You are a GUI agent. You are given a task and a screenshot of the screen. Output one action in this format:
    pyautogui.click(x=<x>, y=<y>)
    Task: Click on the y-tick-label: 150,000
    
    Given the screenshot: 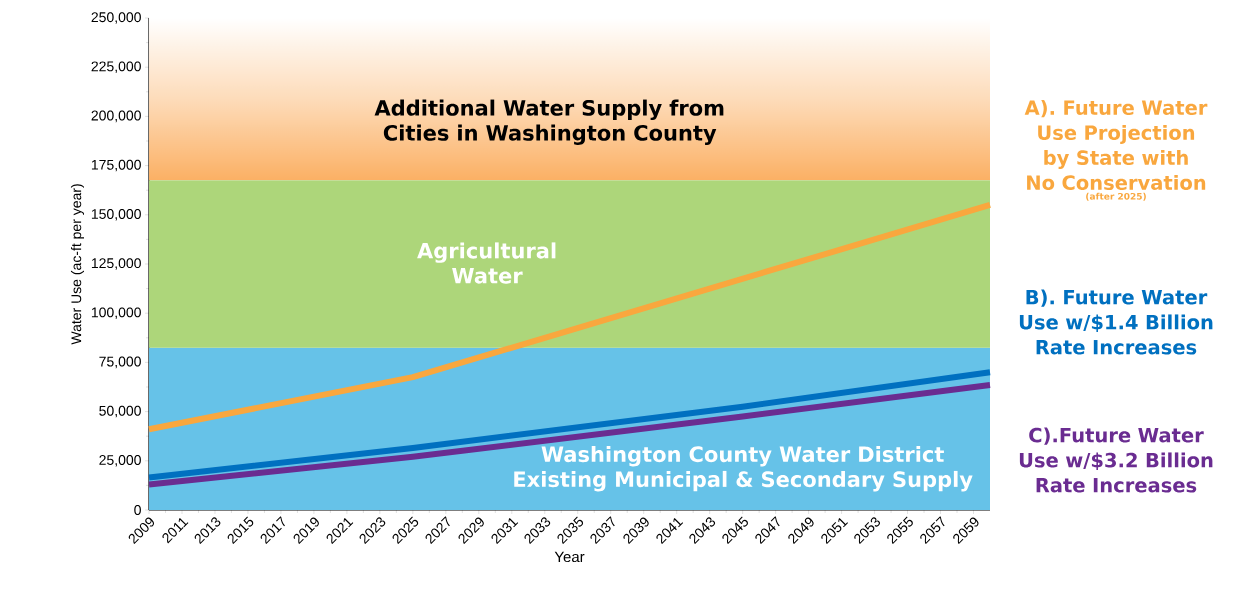 What is the action you would take?
    pyautogui.click(x=116, y=215)
    